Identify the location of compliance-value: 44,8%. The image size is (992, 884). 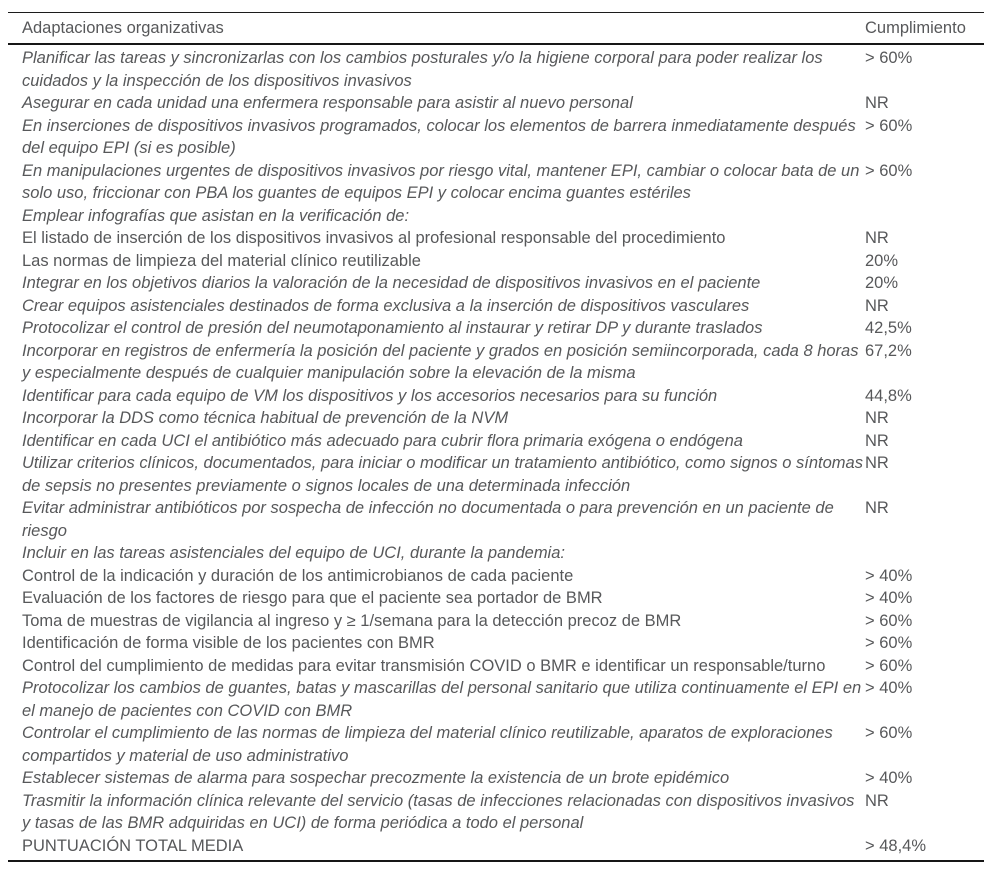
(888, 395).